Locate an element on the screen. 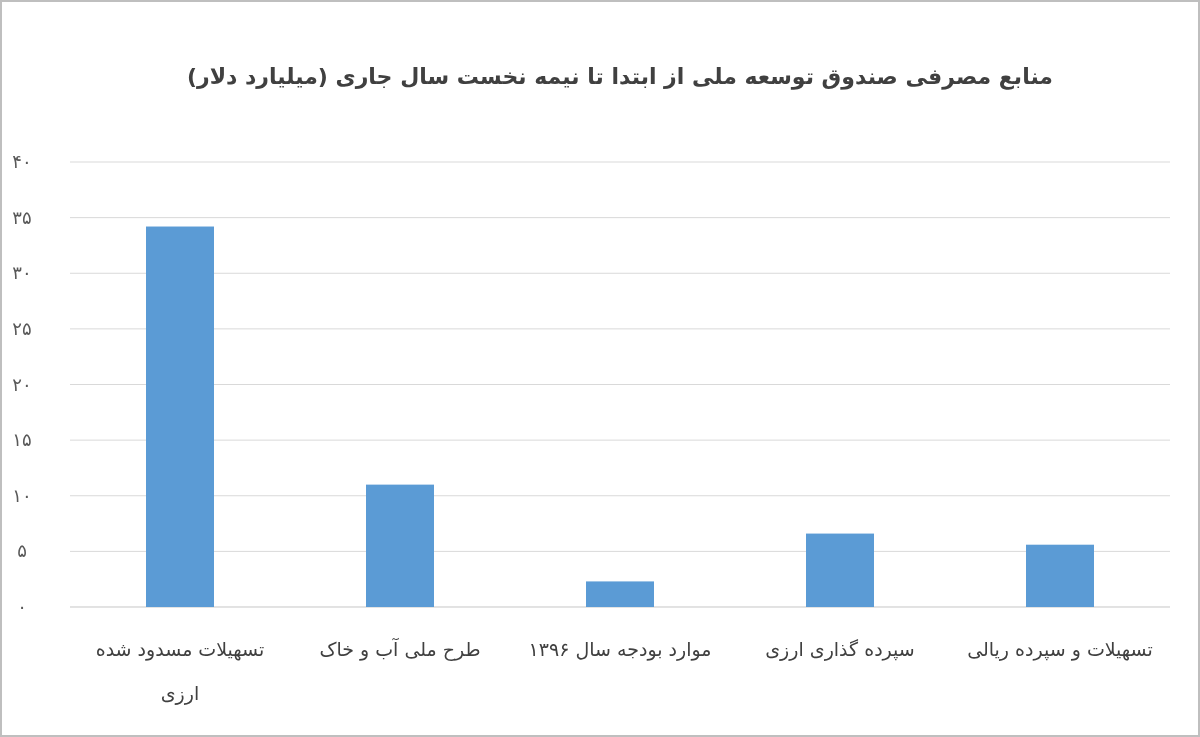  y-tick-label: ۳۵ is located at coordinates (22, 217).